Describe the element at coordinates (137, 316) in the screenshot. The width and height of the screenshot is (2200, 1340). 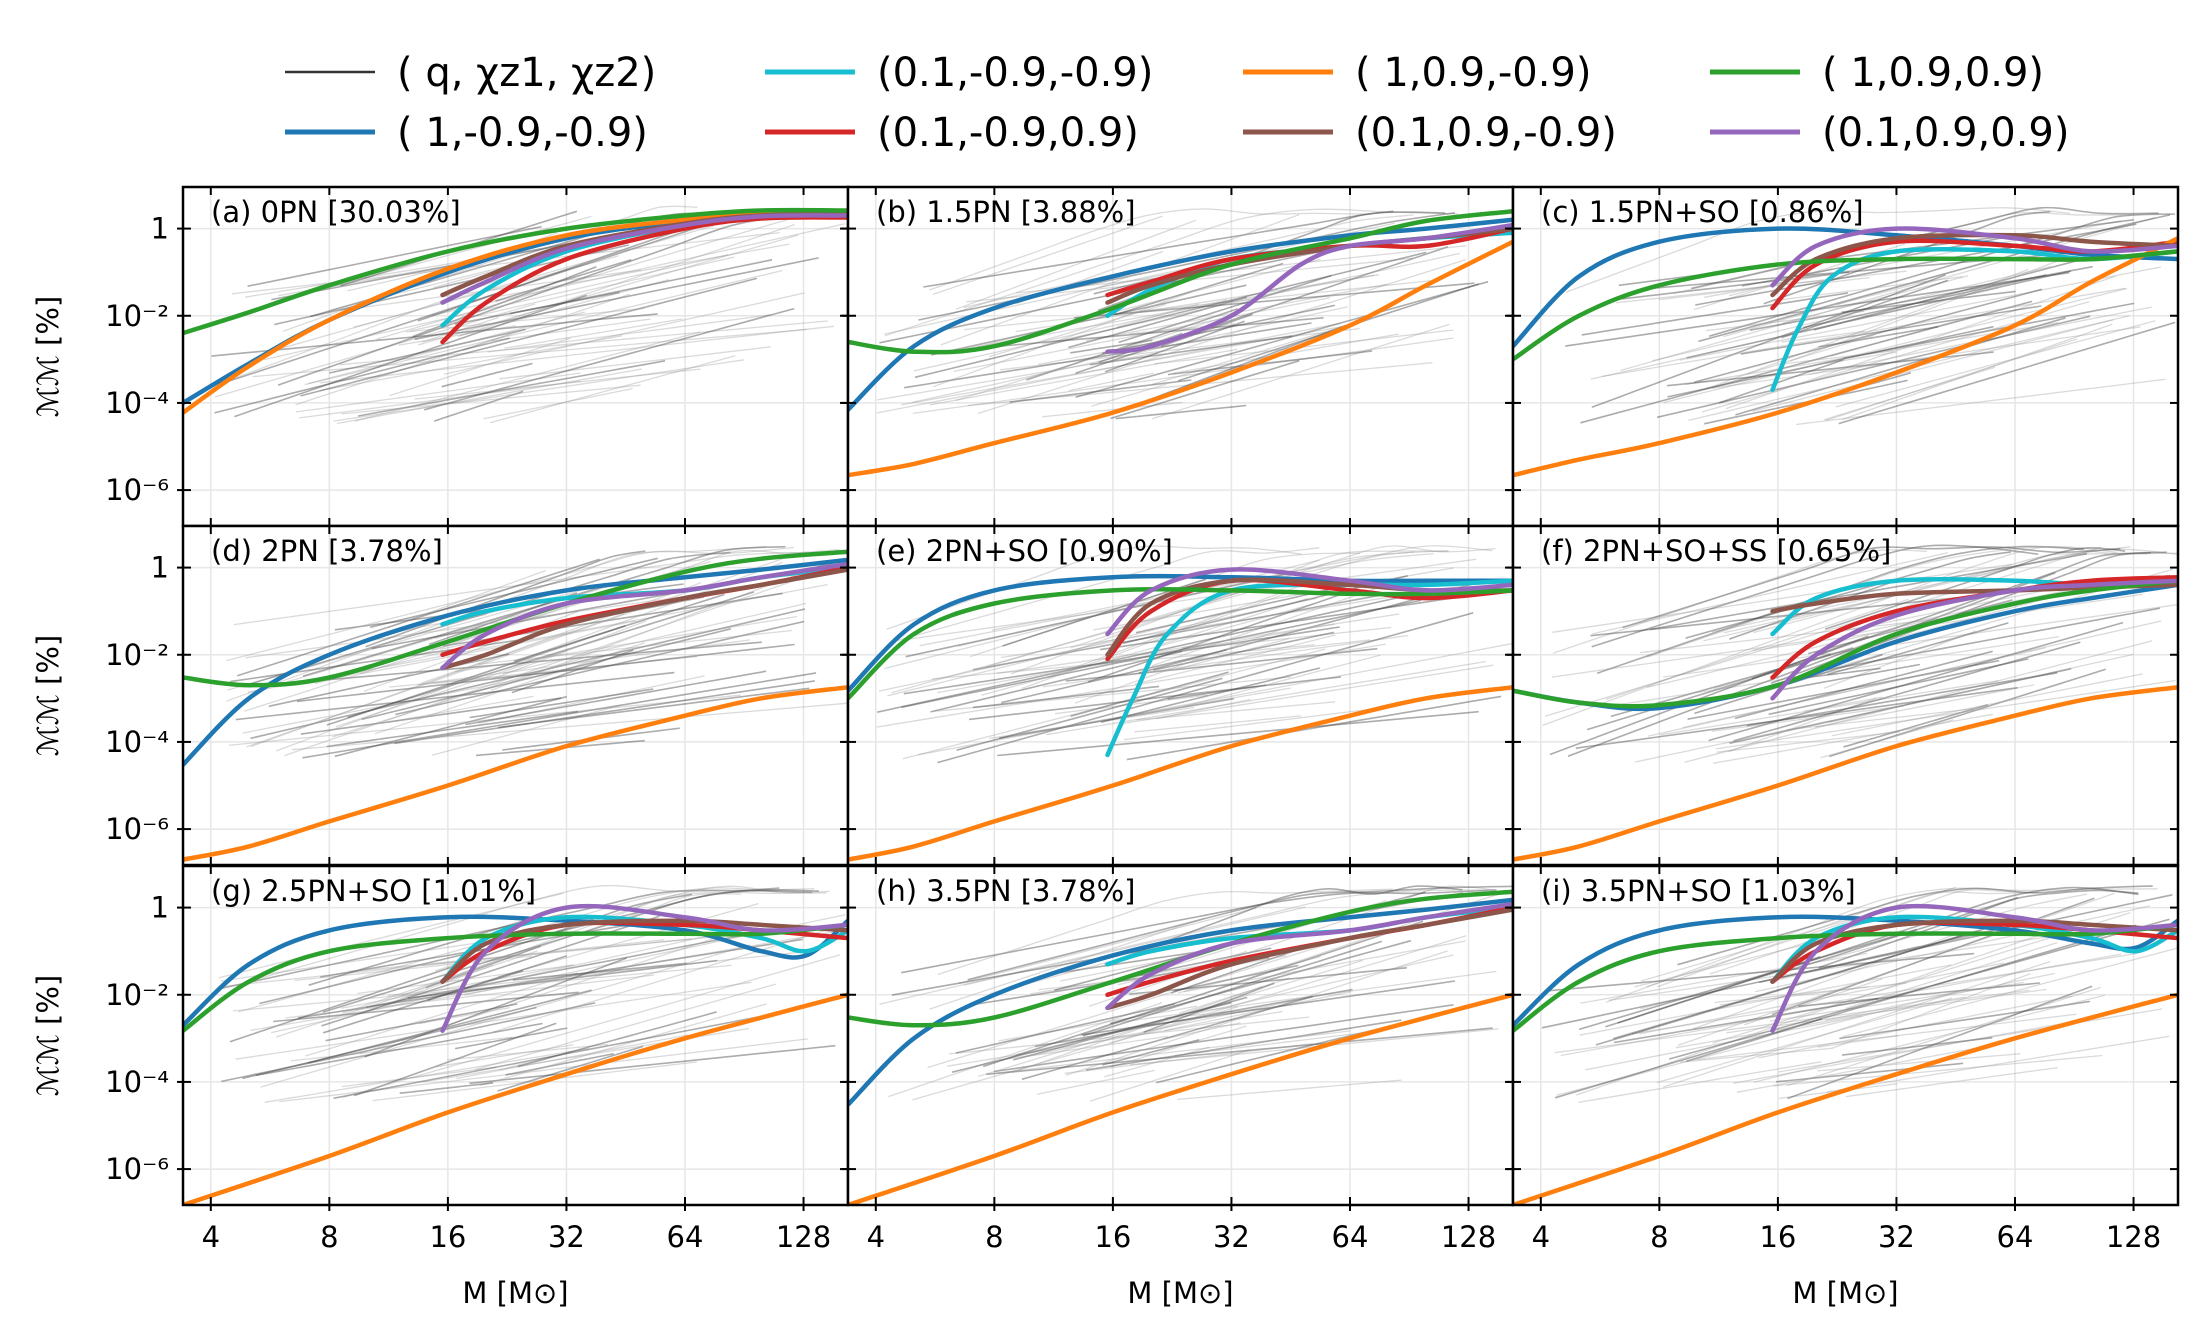
I see `y-tick-label: 10⁻²` at that location.